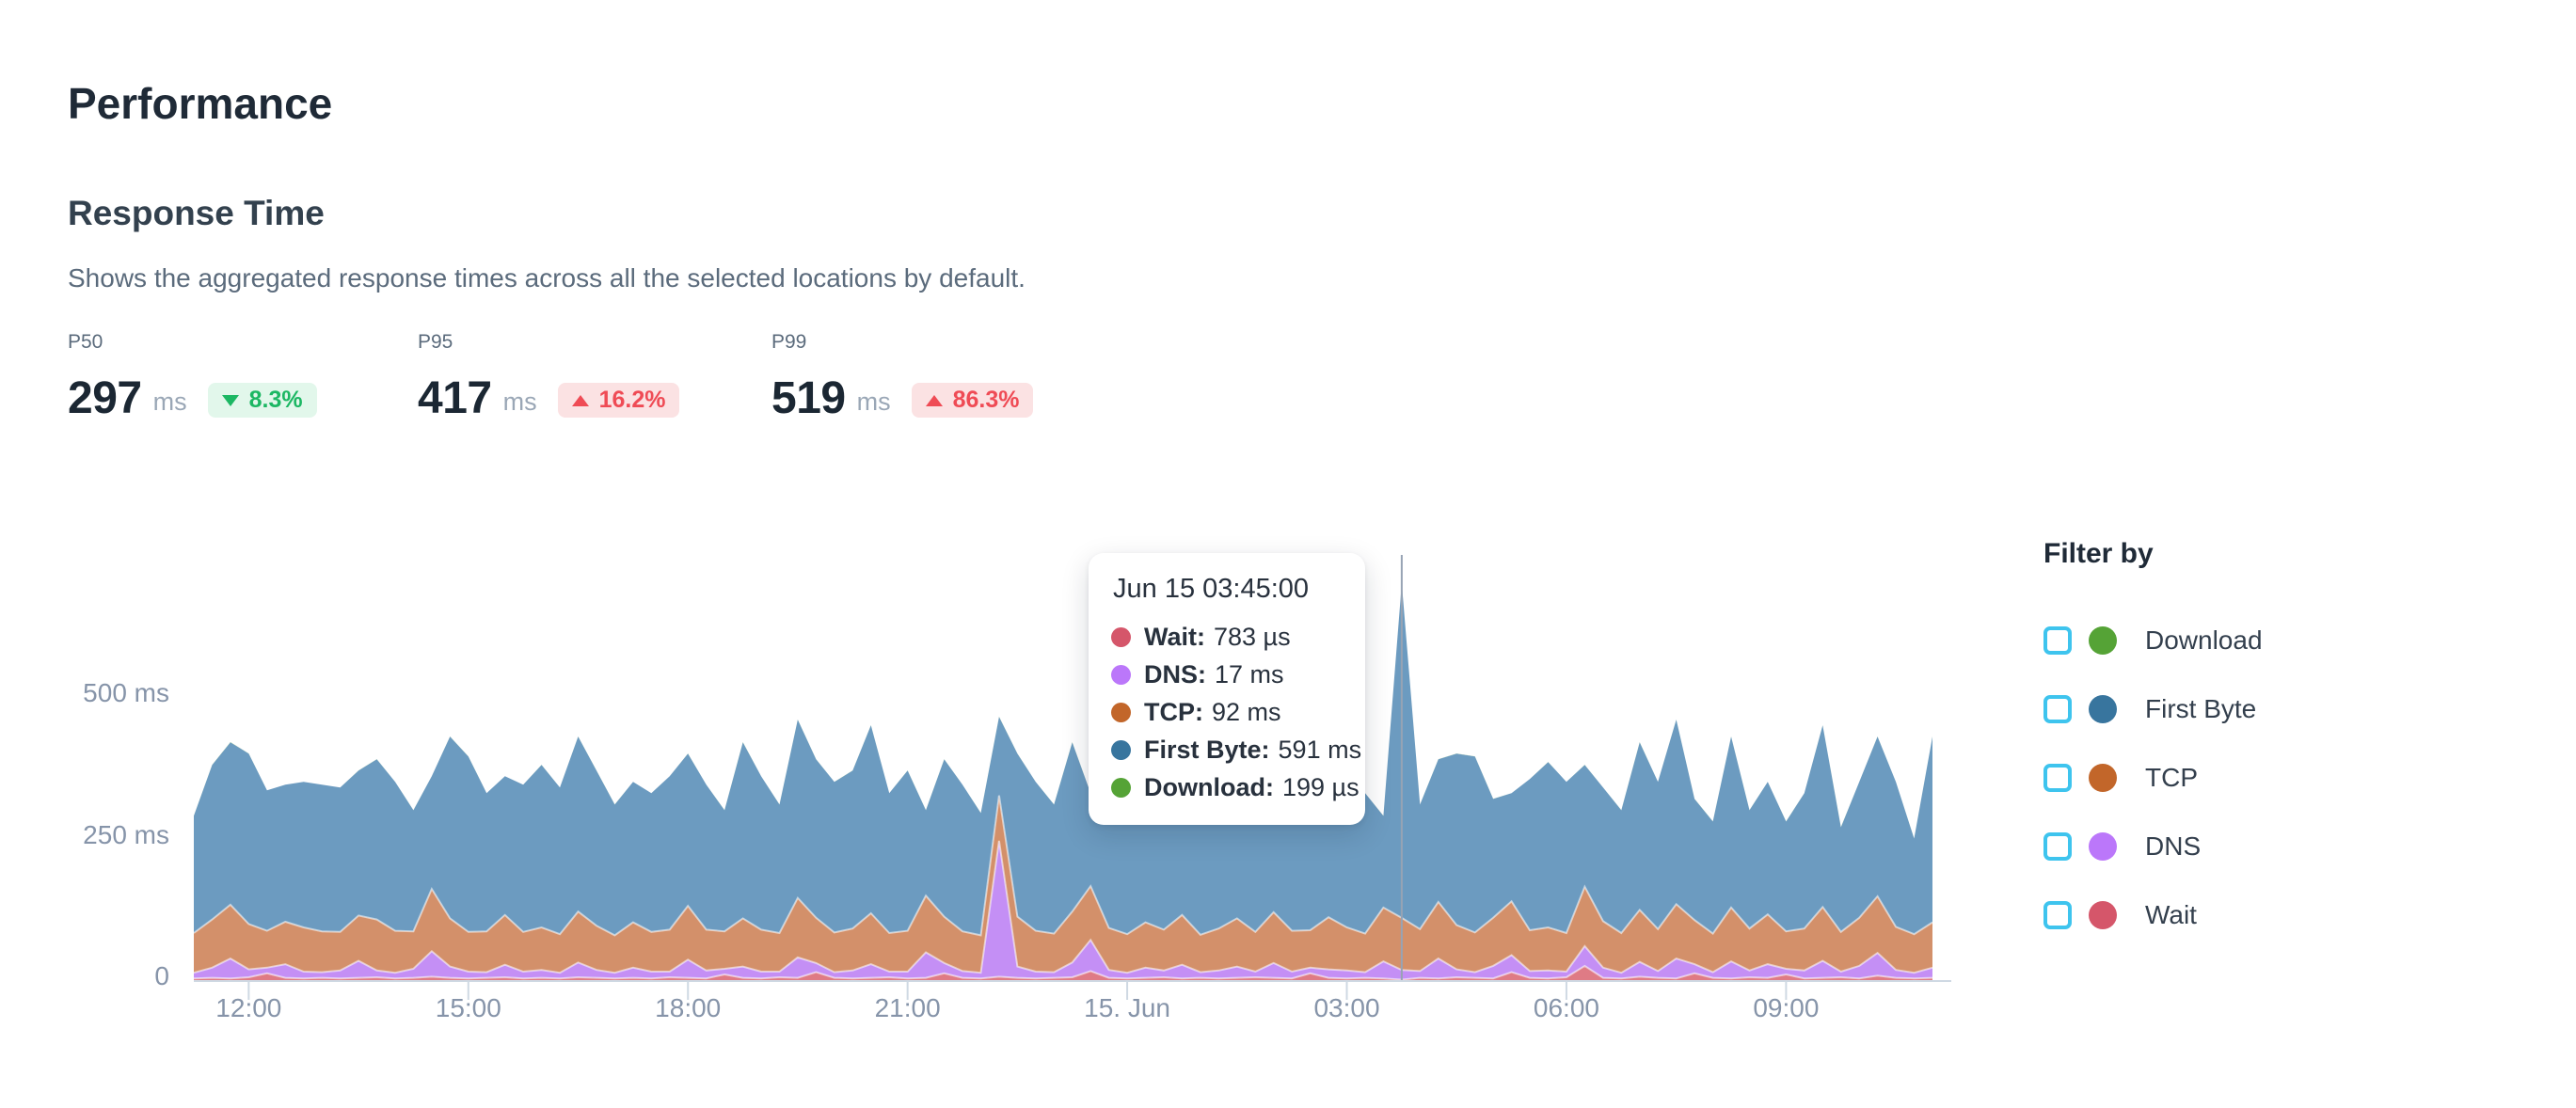 This screenshot has height=1108, width=2576. I want to click on tooltip-series-label: Download:, so click(1209, 786).